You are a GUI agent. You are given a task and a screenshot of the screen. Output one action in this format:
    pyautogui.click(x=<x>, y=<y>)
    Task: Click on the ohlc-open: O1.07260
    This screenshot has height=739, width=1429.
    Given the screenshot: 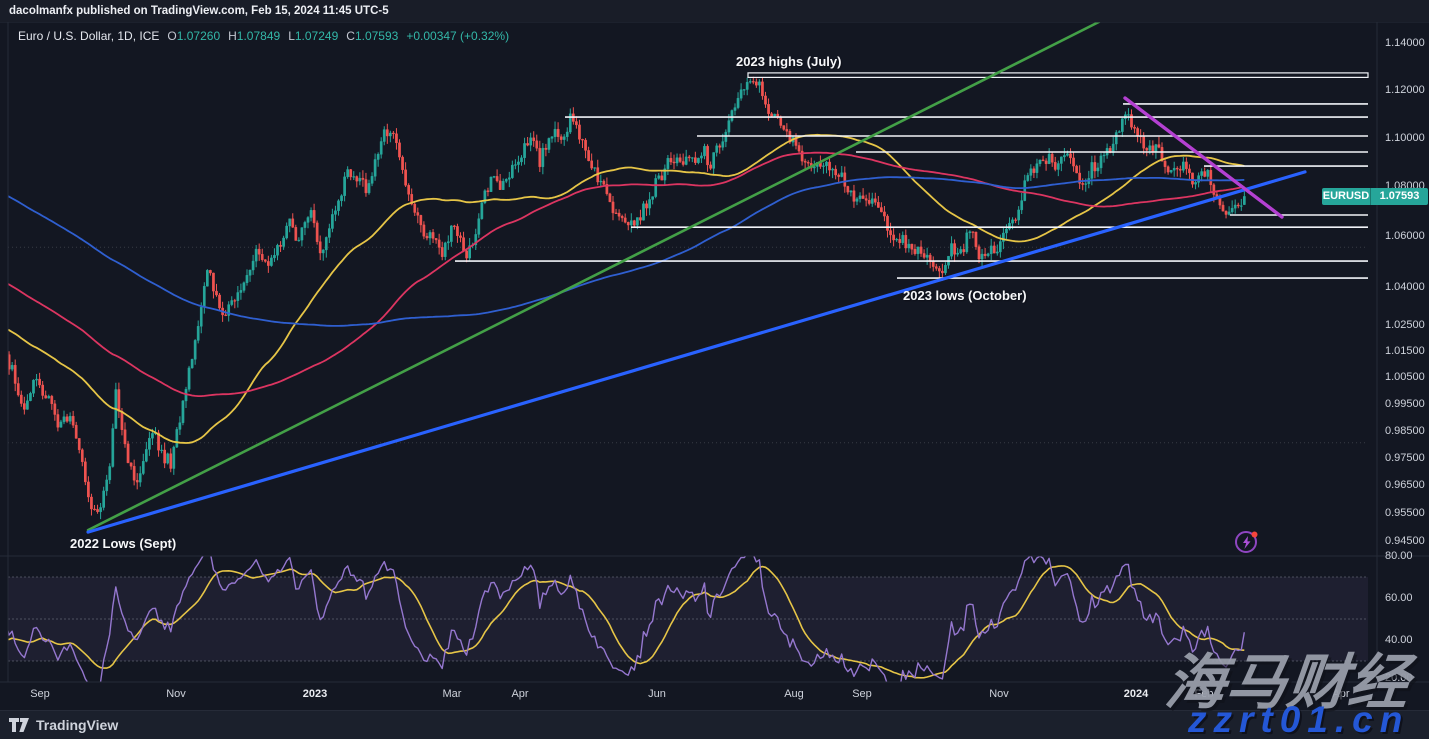 What is the action you would take?
    pyautogui.click(x=194, y=36)
    